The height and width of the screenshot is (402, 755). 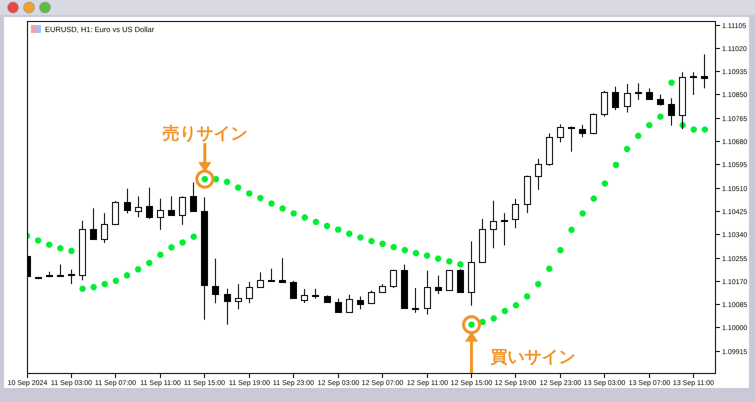 What do you see at coordinates (205, 134) in the screenshot?
I see `annotation: 売りサイン` at bounding box center [205, 134].